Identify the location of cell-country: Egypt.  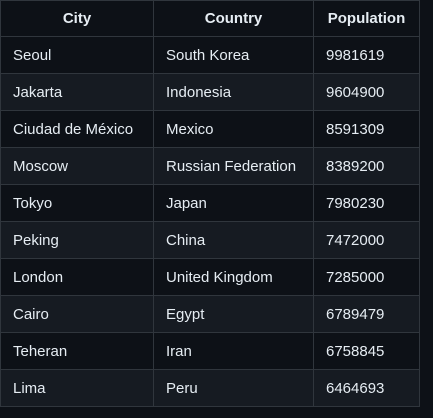
(233, 314).